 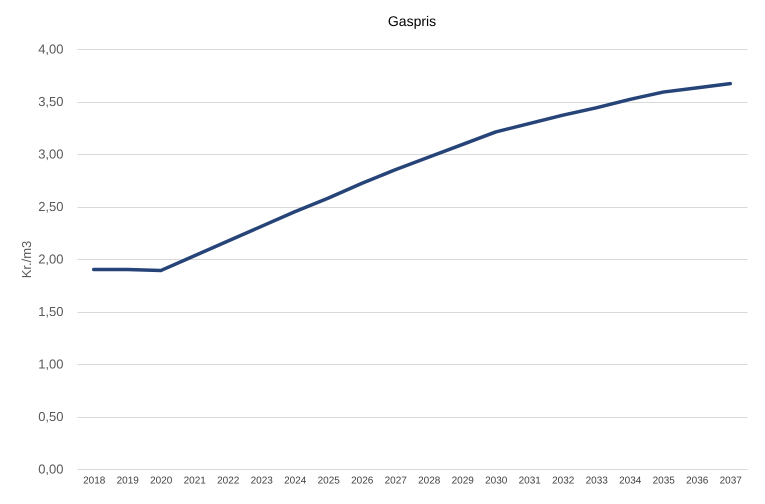 I want to click on x-tick-label: 2030, so click(x=496, y=481).